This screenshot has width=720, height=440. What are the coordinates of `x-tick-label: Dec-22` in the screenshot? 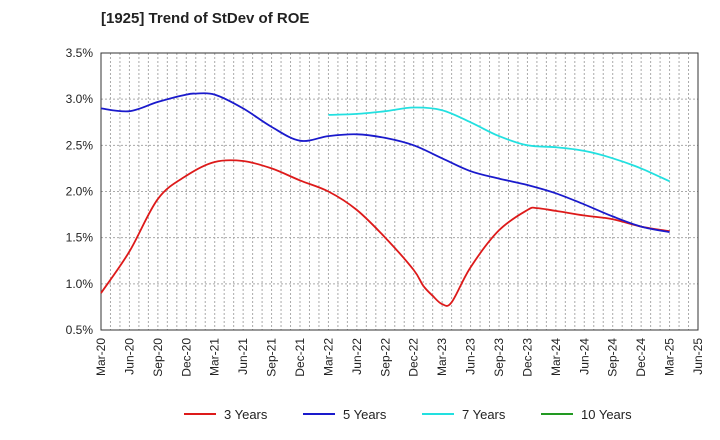 It's located at (414, 357).